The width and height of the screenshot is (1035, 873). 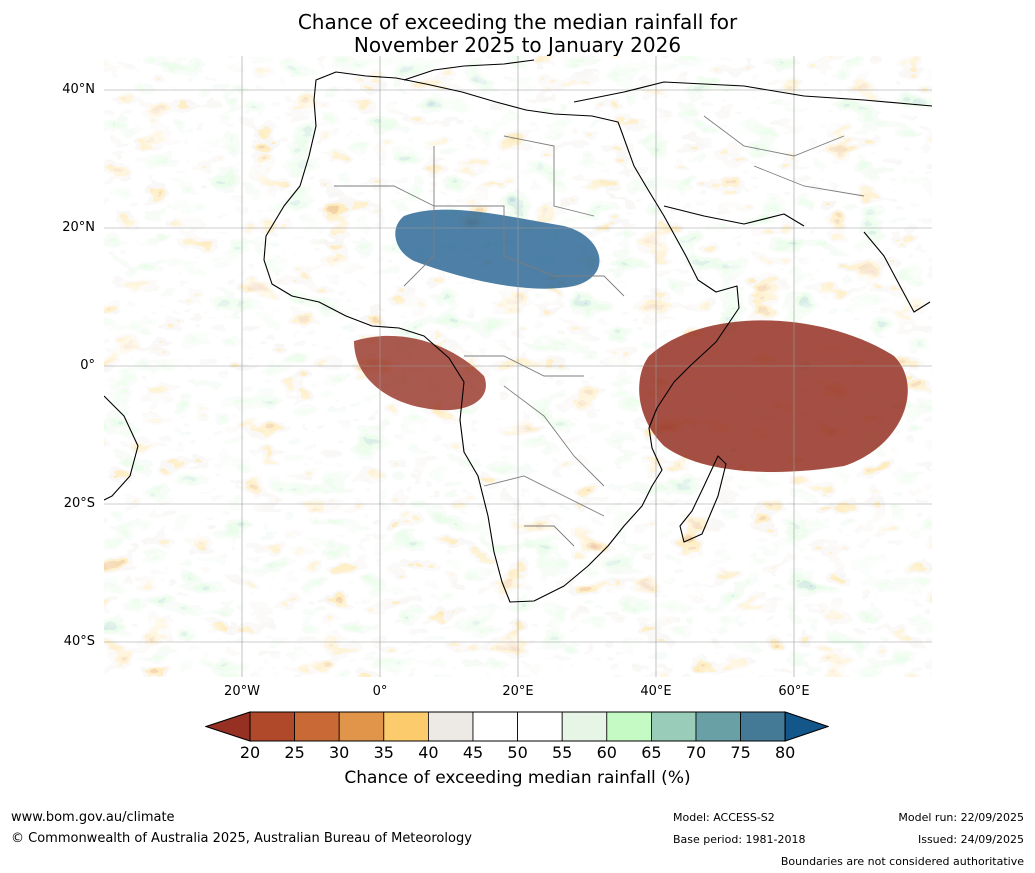 What do you see at coordinates (93, 817) in the screenshot?
I see `footer-website: www.bom.gov.au/climate` at bounding box center [93, 817].